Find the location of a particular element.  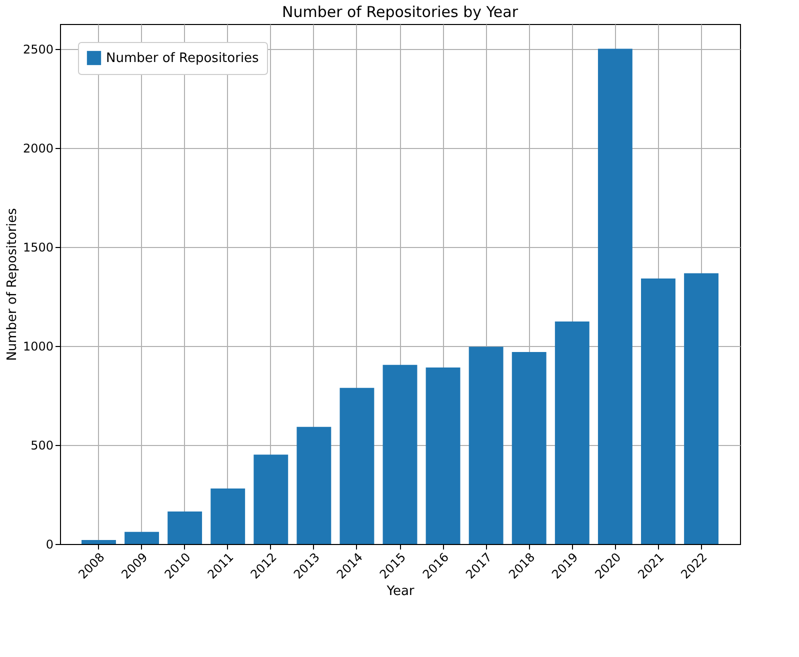

y-tick-label: 2500 is located at coordinates (38, 49).